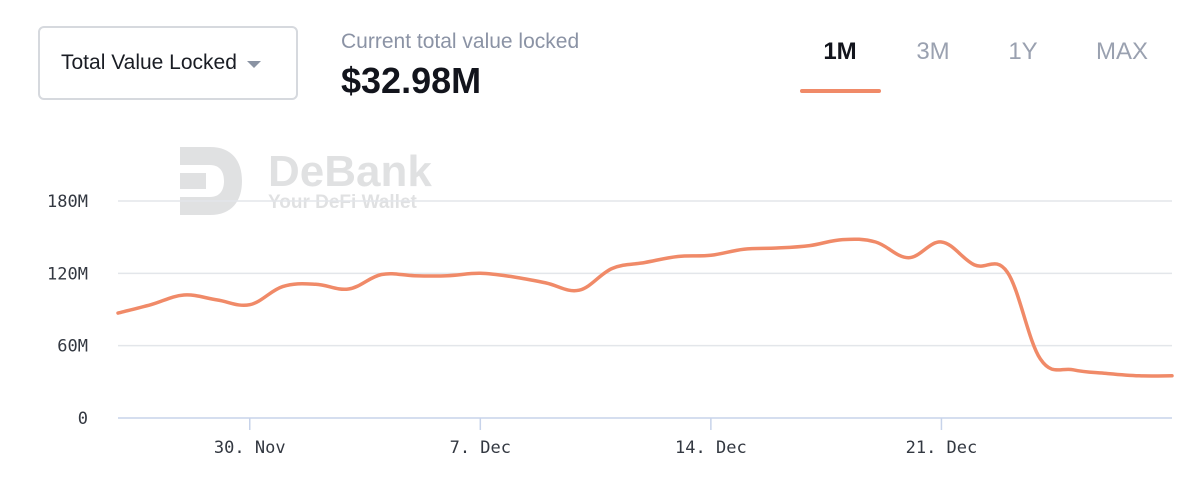 Image resolution: width=1200 pixels, height=481 pixels. I want to click on tab-max: MAX, so click(1121, 51).